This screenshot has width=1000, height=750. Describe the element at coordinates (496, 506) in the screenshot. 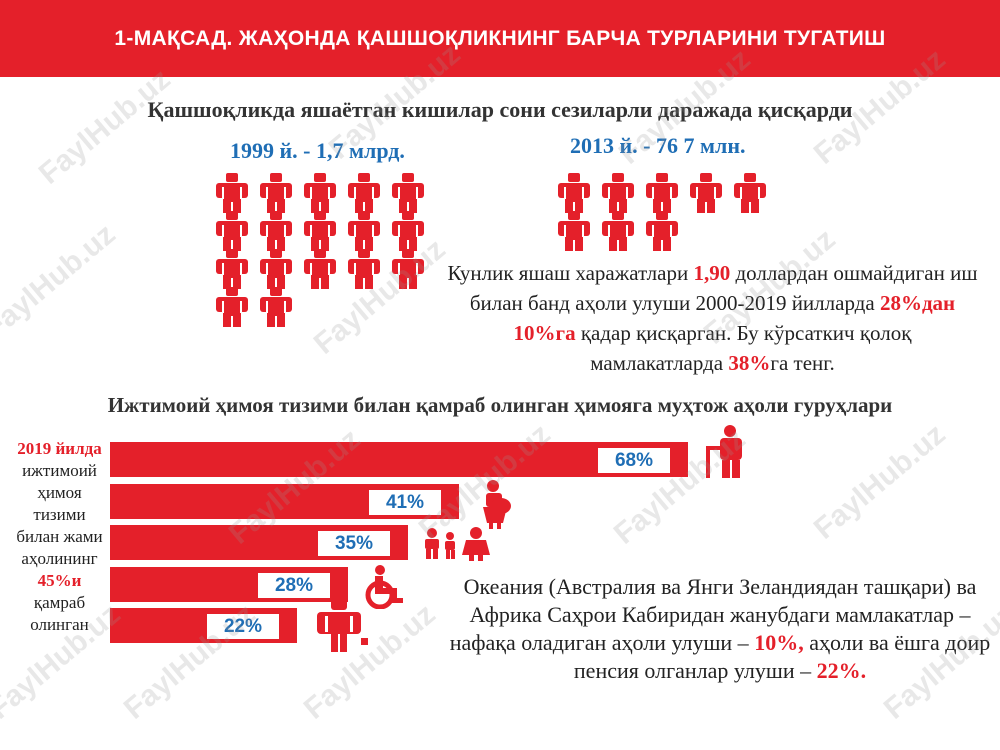

I see `pregnant-woman-icon` at that location.